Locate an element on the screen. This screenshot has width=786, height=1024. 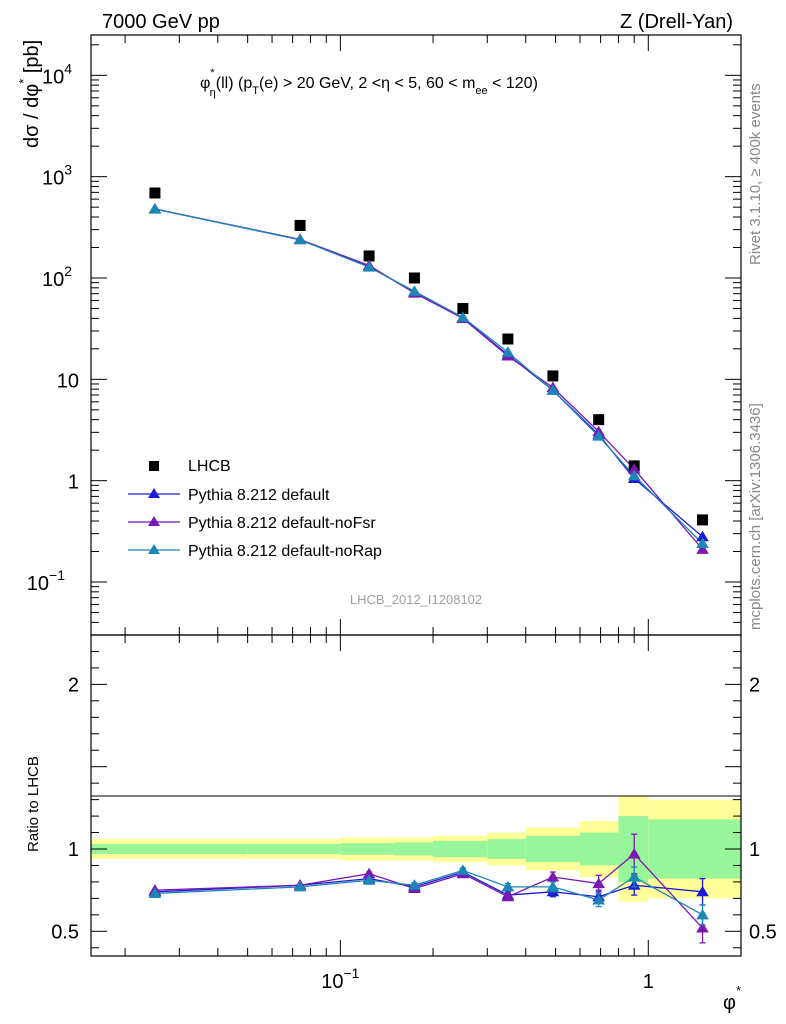
ratio-series-marks is located at coordinates (428, 888).